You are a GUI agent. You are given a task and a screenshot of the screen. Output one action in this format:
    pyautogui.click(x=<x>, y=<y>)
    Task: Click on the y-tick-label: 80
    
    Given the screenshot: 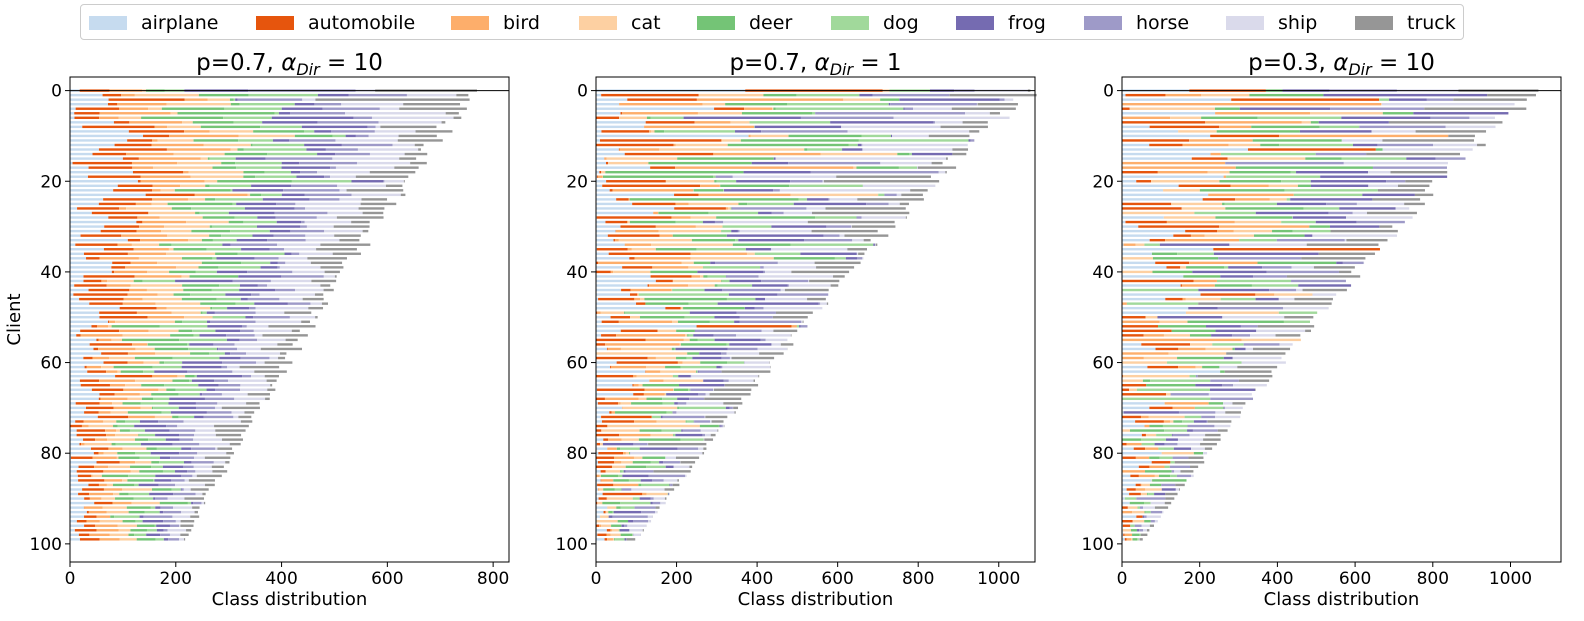 What is the action you would take?
    pyautogui.click(x=51, y=454)
    